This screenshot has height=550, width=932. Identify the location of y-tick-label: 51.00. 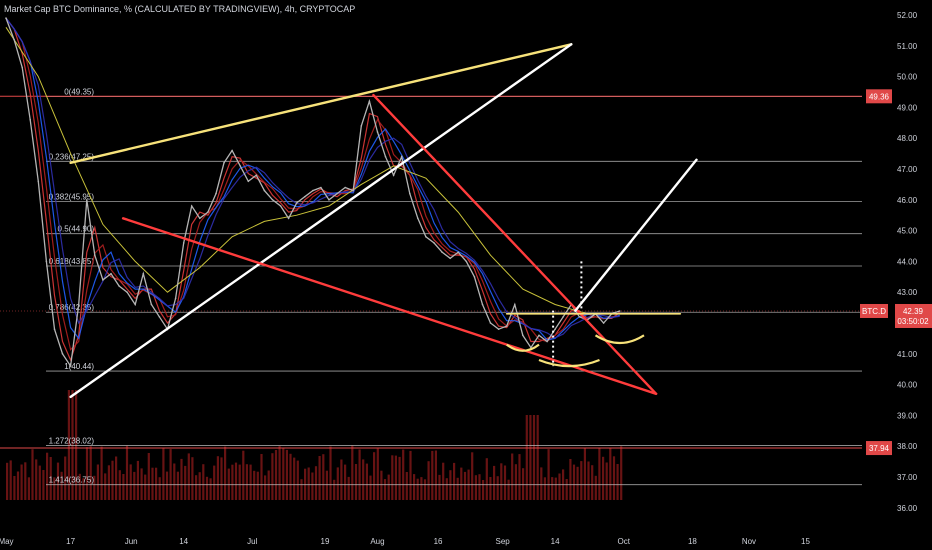
(907, 46).